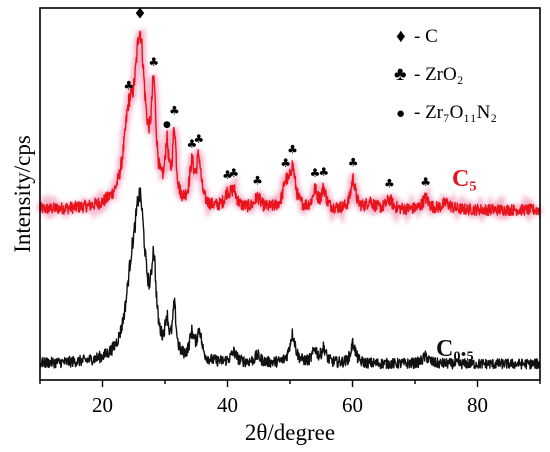 The width and height of the screenshot is (550, 452). Describe the element at coordinates (139, 14) in the screenshot. I see `peak-marker-carbon: ♦` at that location.